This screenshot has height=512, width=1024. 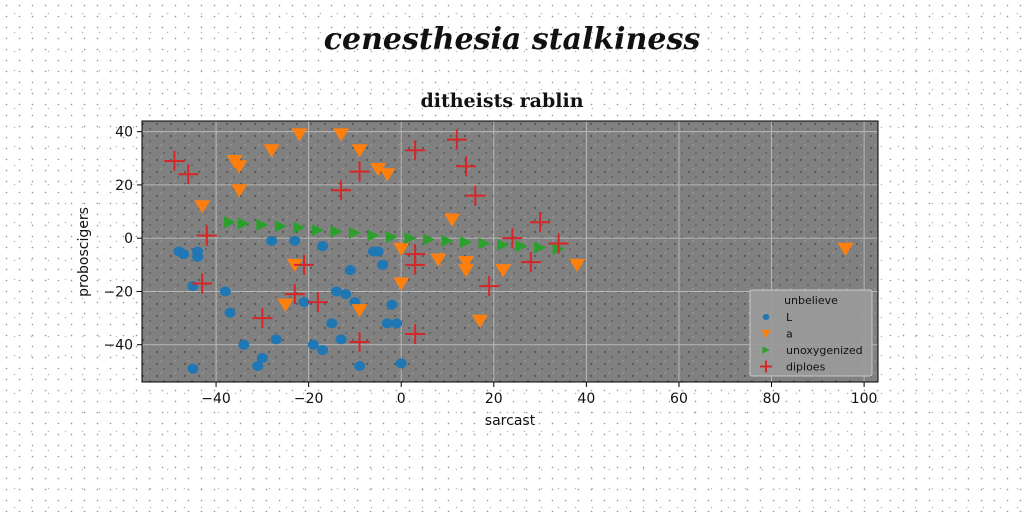 I want to click on x-axis-label: sarcast, so click(x=510, y=421).